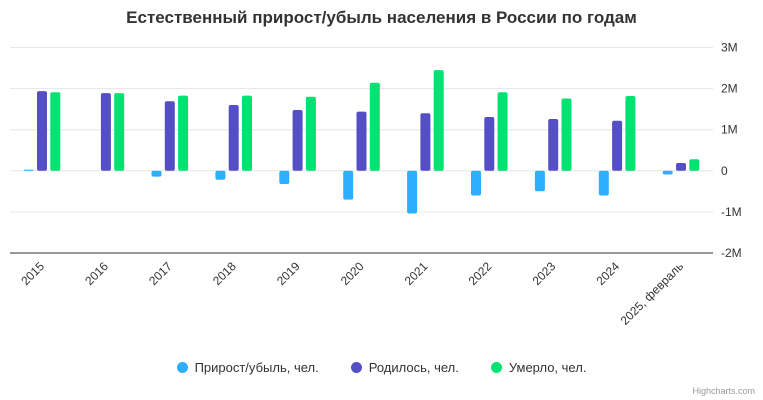  What do you see at coordinates (182, 367) in the screenshot?
I see `legend-marker-growth-icon` at bounding box center [182, 367].